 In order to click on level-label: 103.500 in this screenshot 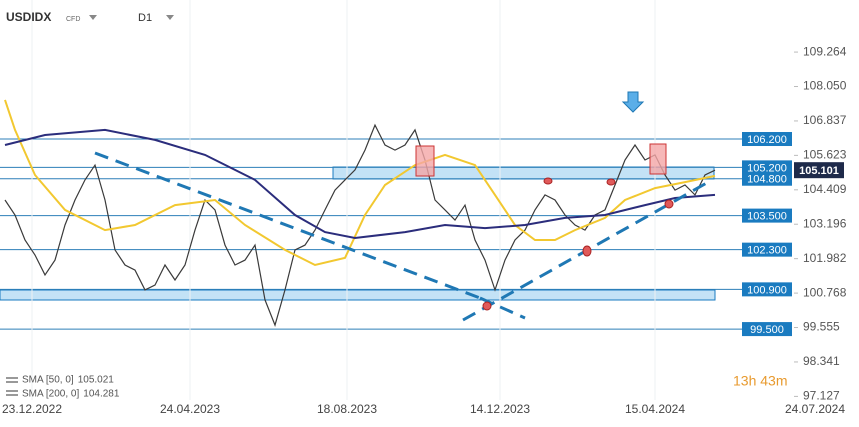, I will do `click(767, 217)`.